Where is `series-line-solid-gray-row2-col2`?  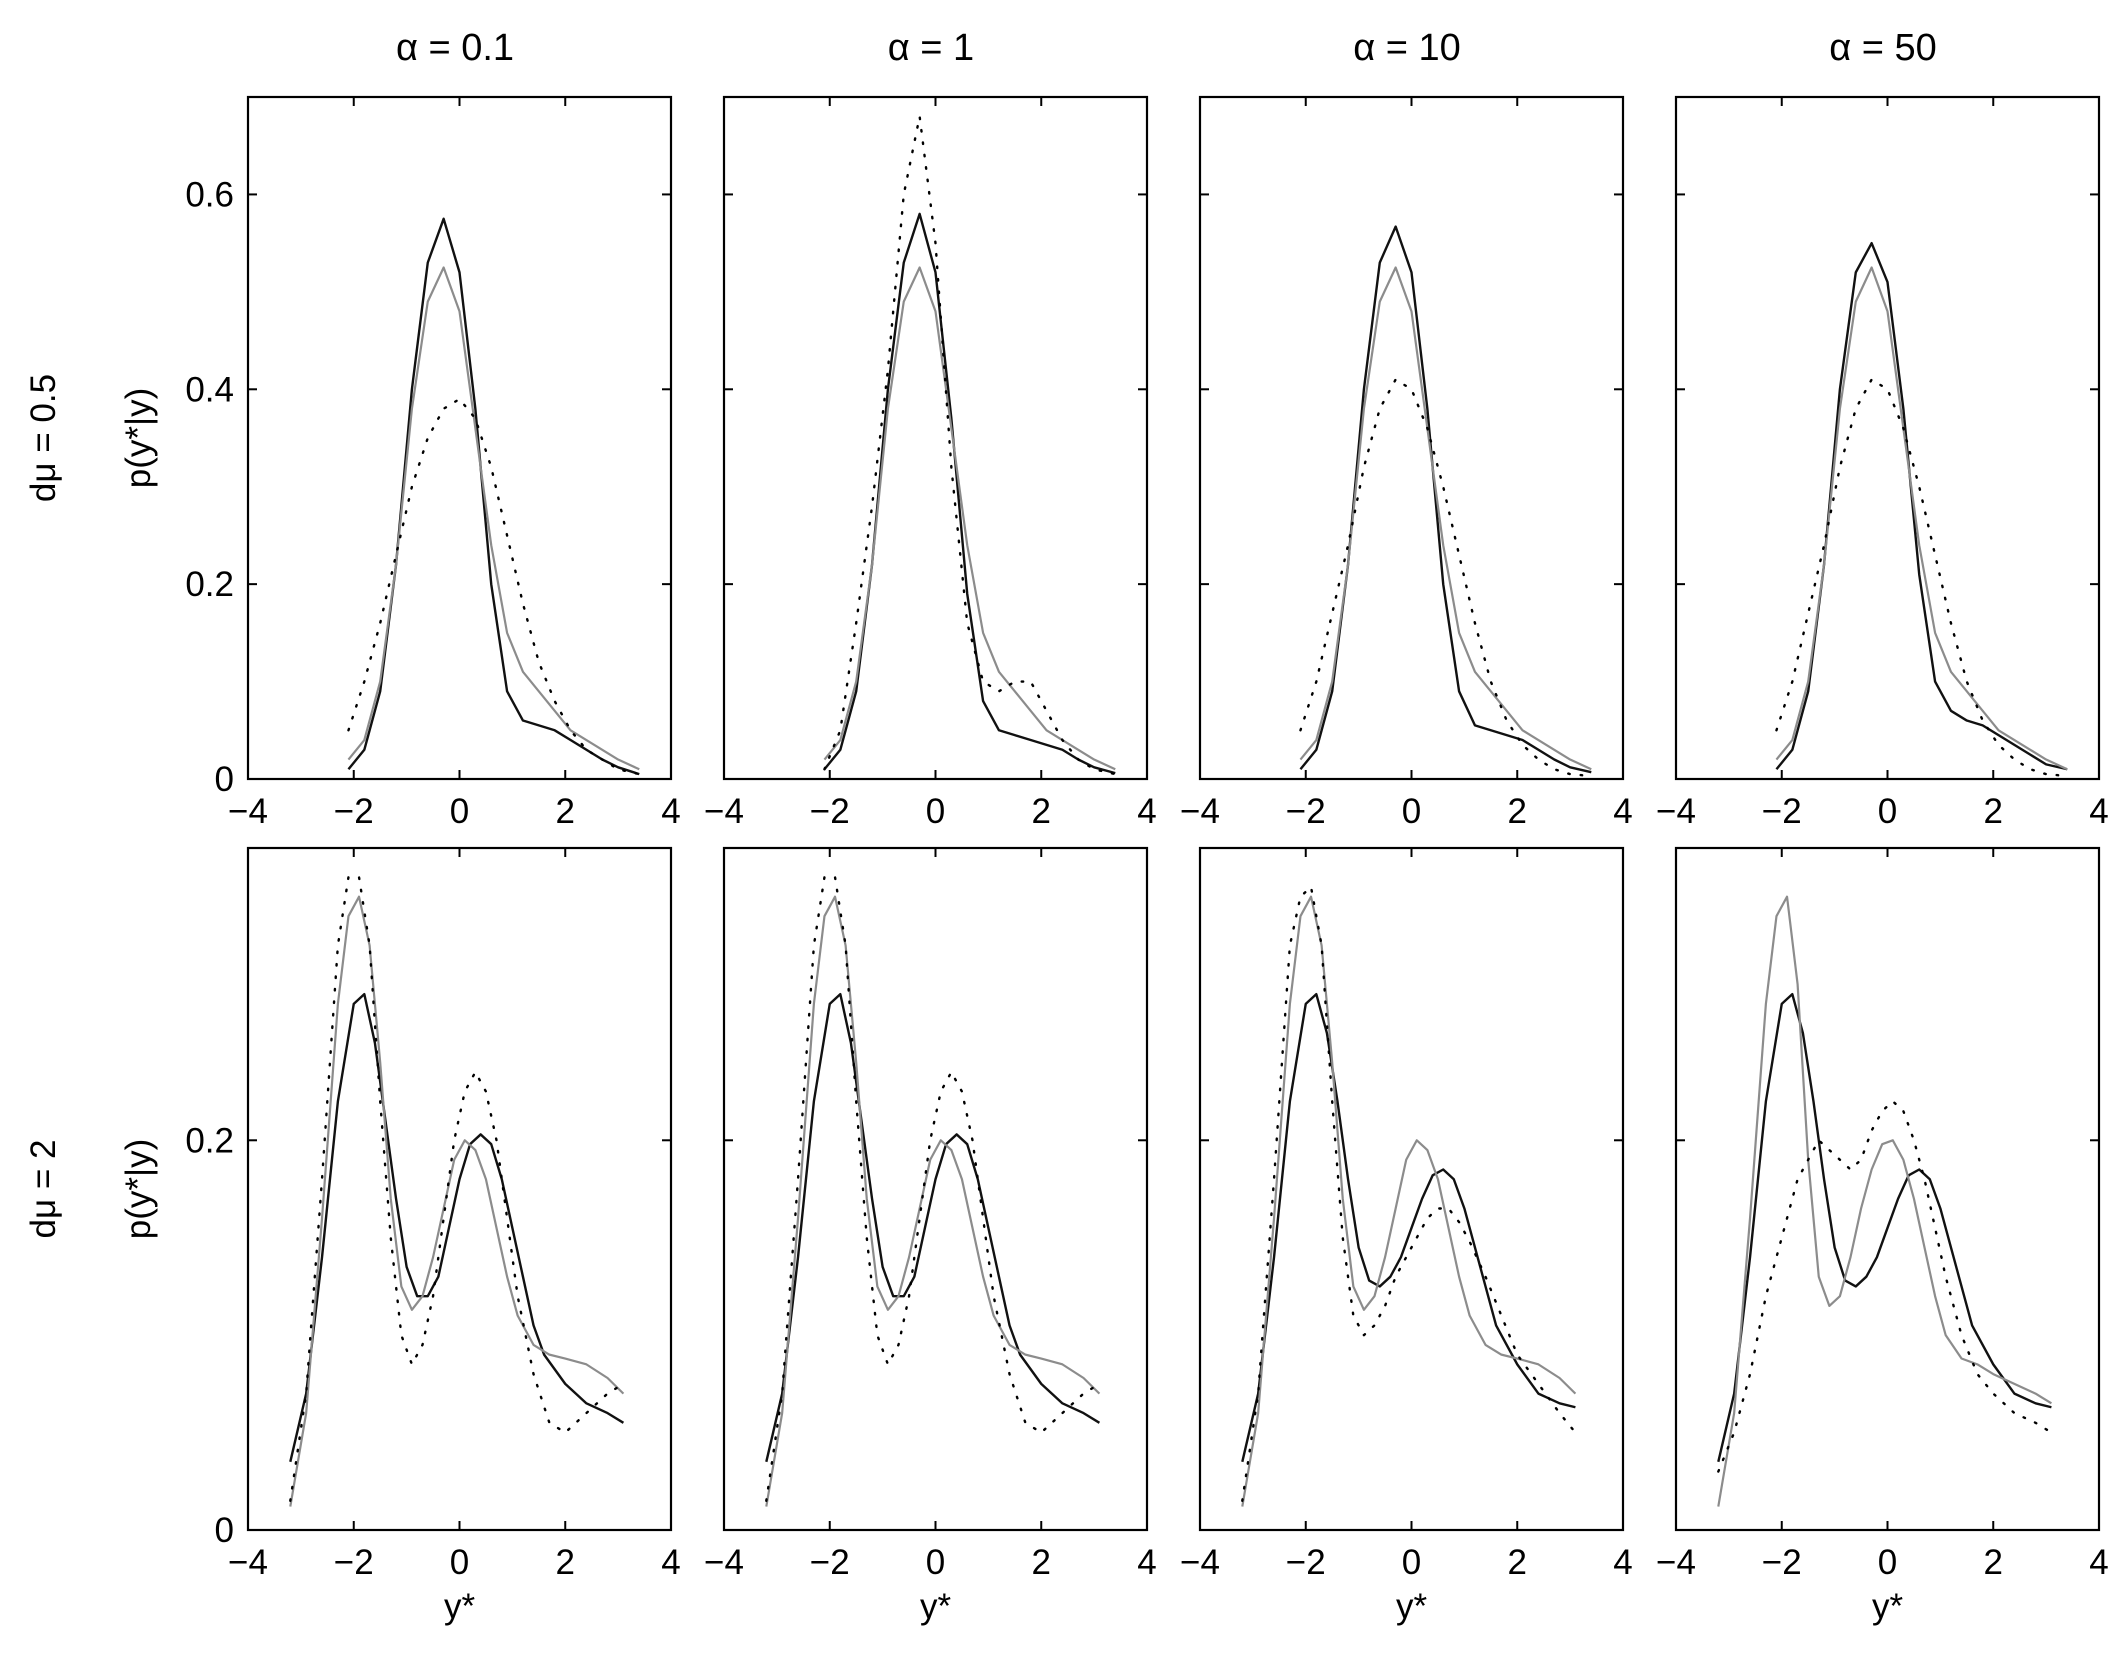
series-line-solid-gray-row2-col2 is located at coordinates (933, 1201).